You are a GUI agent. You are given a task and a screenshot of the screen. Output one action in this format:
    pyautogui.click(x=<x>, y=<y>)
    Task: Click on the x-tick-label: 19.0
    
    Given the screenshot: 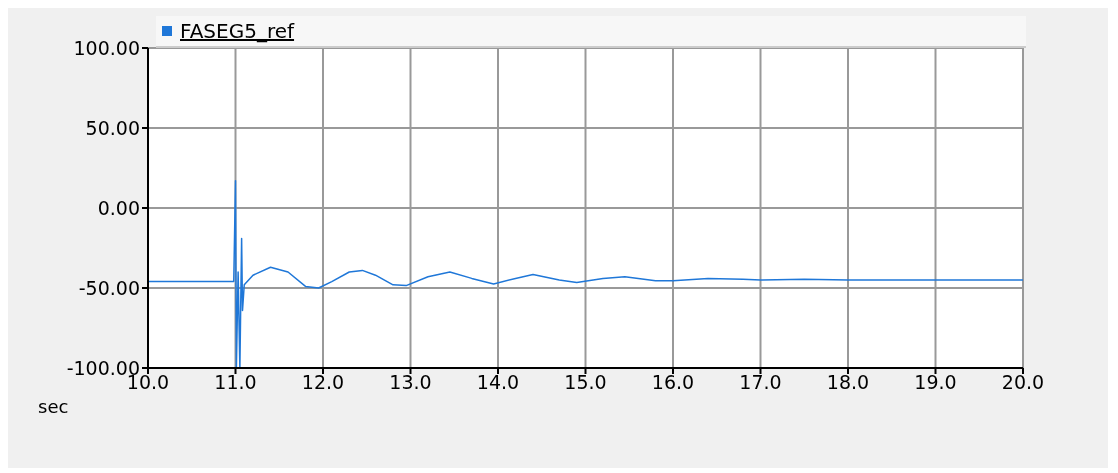 What is the action you would take?
    pyautogui.click(x=935, y=382)
    